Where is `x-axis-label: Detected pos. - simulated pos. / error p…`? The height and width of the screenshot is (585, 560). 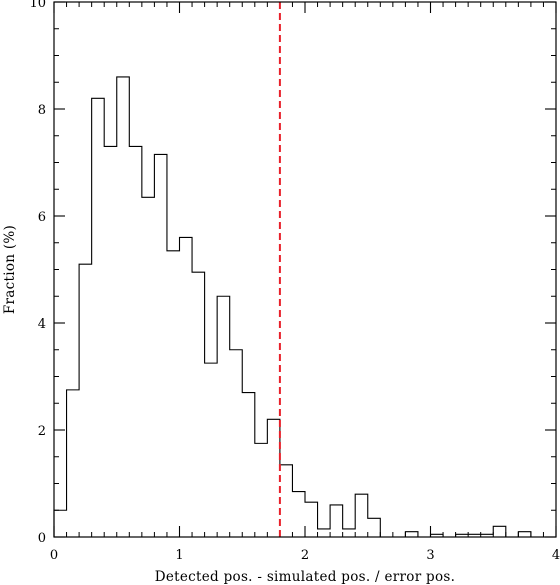 x-axis-label: Detected pos. - simulated pos. / error p… is located at coordinates (305, 577).